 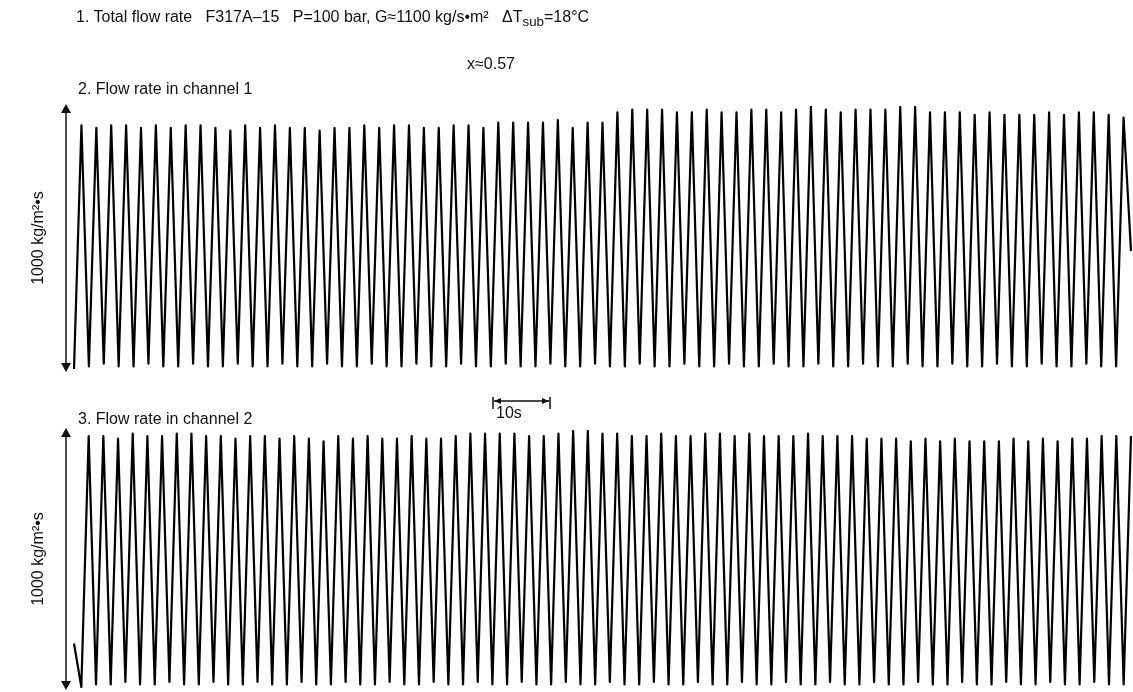 I want to click on chart-title: 2. Flow rate in channel 1, so click(x=165, y=89).